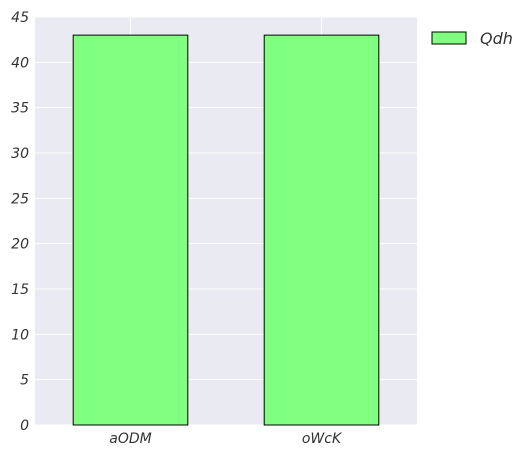 The image size is (532, 456). What do you see at coordinates (20, 199) in the screenshot?
I see `y-tick-label: 25` at bounding box center [20, 199].